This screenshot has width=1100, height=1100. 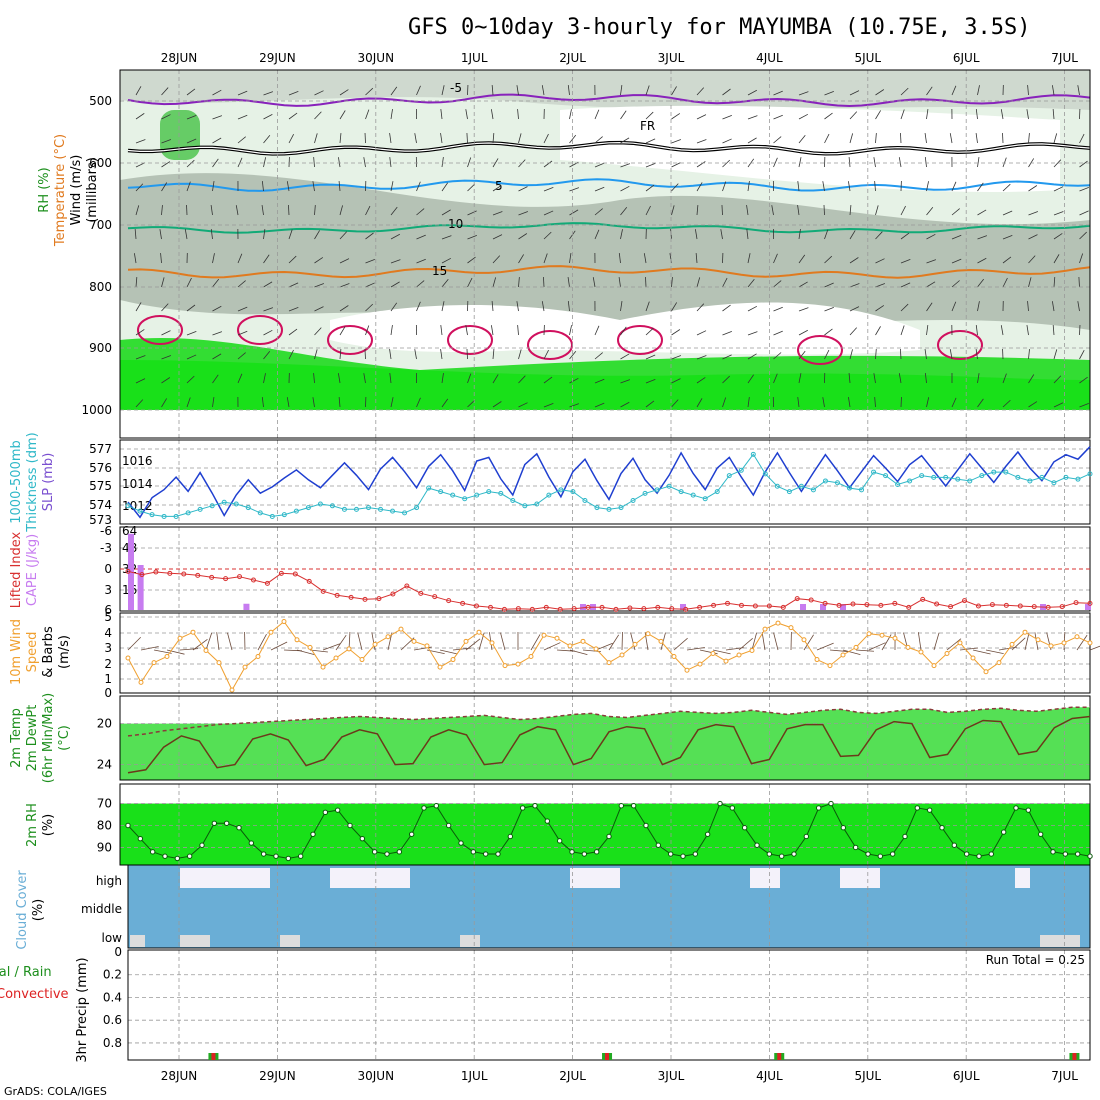 What do you see at coordinates (112, 997) in the screenshot?
I see `y-tick-precip: 0.4` at bounding box center [112, 997].